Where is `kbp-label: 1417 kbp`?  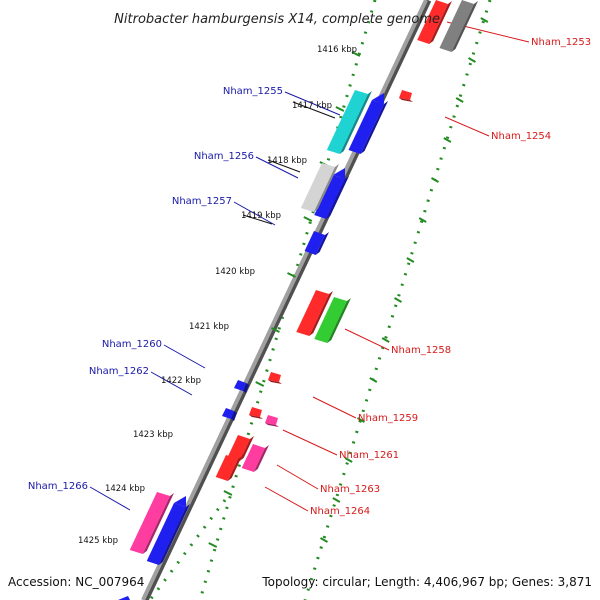
kbp-label: 1417 kbp is located at coordinates (312, 106).